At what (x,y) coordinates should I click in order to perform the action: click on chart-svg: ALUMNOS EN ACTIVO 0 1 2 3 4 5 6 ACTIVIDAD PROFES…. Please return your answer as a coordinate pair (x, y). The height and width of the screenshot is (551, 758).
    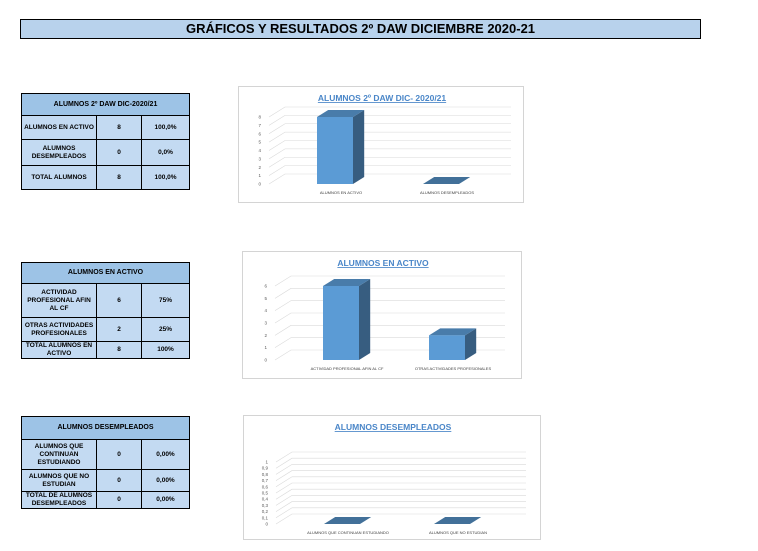
    Looking at the image, I should click on (384, 314).